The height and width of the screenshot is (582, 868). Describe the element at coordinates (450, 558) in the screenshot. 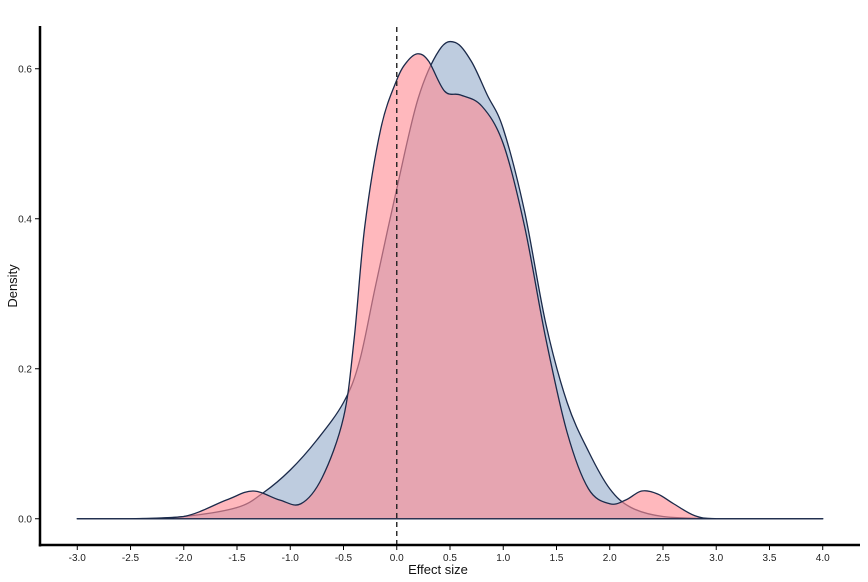

I see `x-tick-label: 0.5` at that location.